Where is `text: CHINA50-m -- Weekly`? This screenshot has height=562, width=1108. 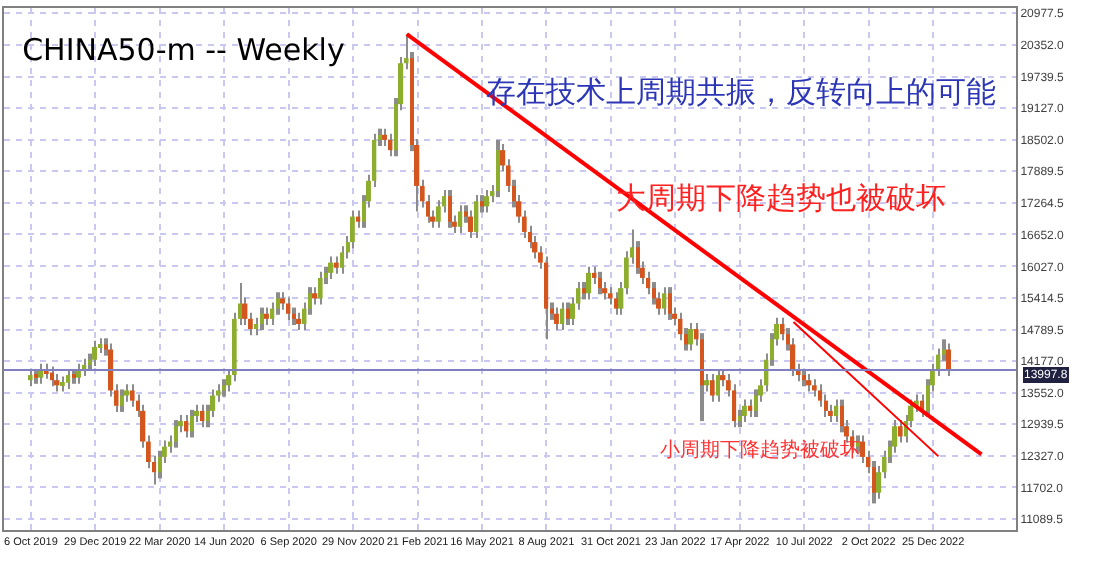 text: CHINA50-m -- Weekly is located at coordinates (183, 50).